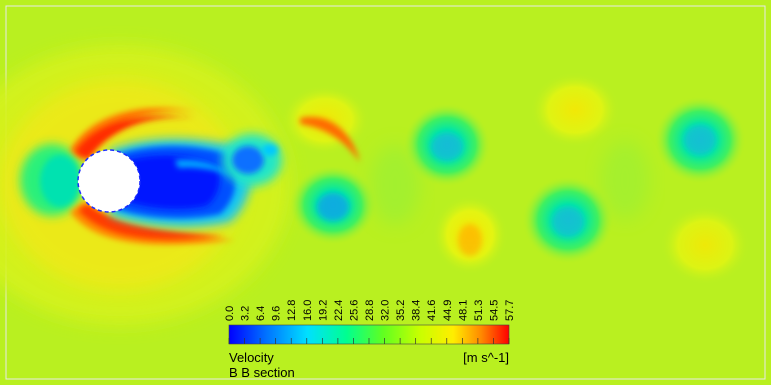 Image resolution: width=771 pixels, height=385 pixels. I want to click on legend-tick-label: 16.0, so click(308, 310).